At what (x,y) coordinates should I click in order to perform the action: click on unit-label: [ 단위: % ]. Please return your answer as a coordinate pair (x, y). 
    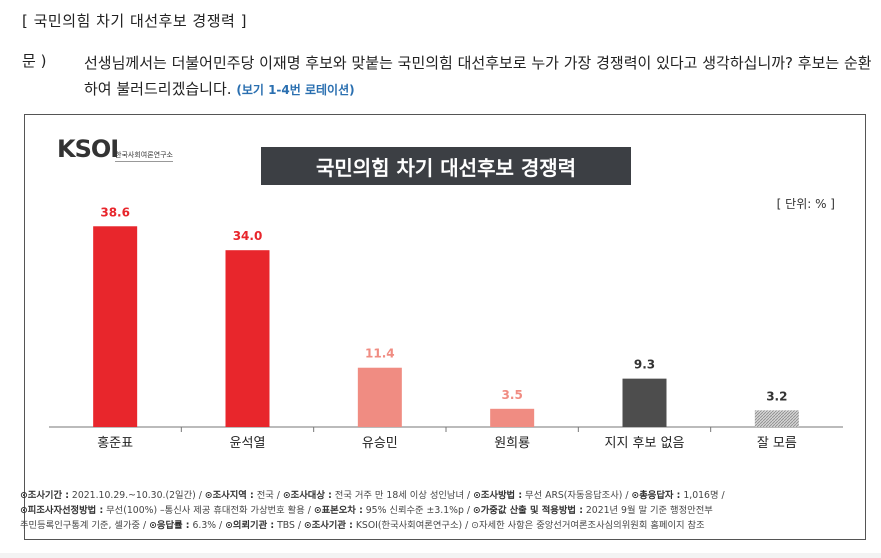
    Looking at the image, I should click on (805, 204).